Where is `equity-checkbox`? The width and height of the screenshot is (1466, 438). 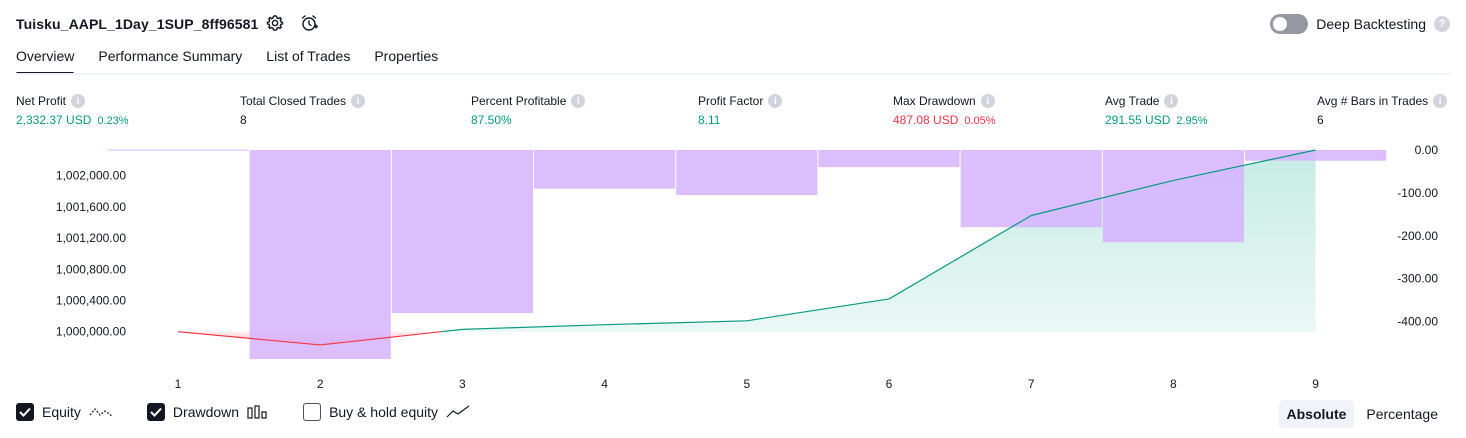
equity-checkbox is located at coordinates (25, 412).